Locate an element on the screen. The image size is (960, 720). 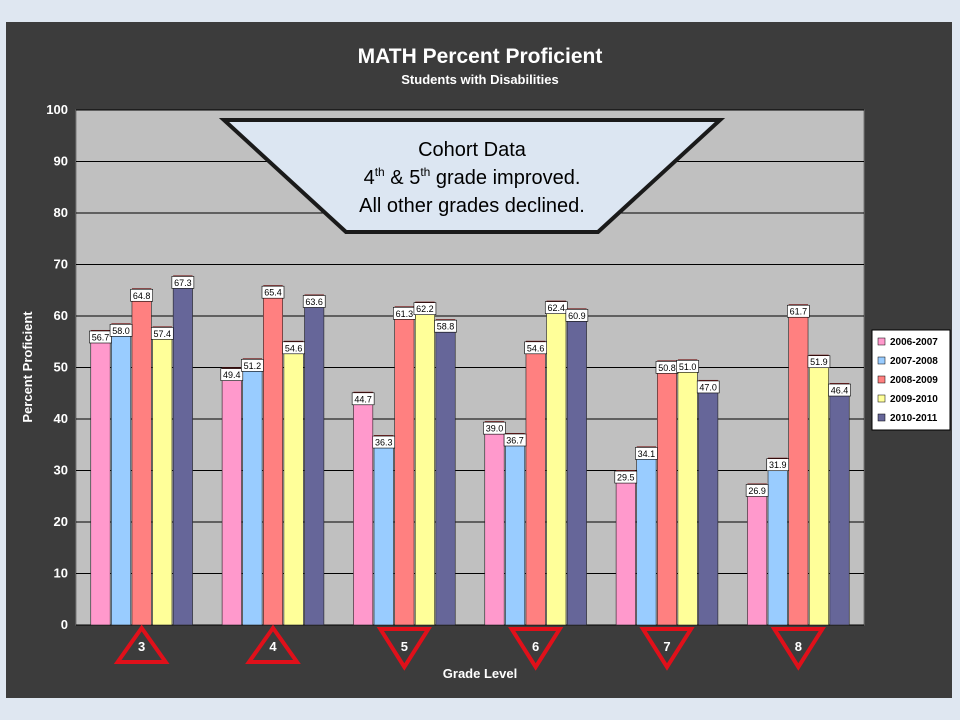
data-label: 49.4 is located at coordinates (232, 375).